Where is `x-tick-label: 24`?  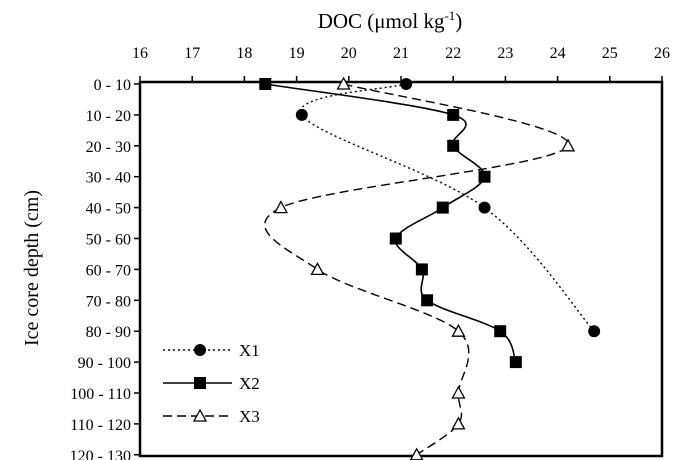
x-tick-label: 24 is located at coordinates (558, 53).